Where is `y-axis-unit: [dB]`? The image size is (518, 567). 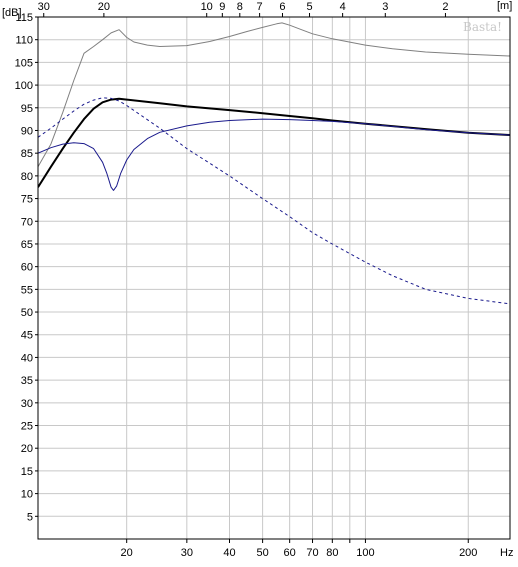 y-axis-unit: [dB] is located at coordinates (12, 13).